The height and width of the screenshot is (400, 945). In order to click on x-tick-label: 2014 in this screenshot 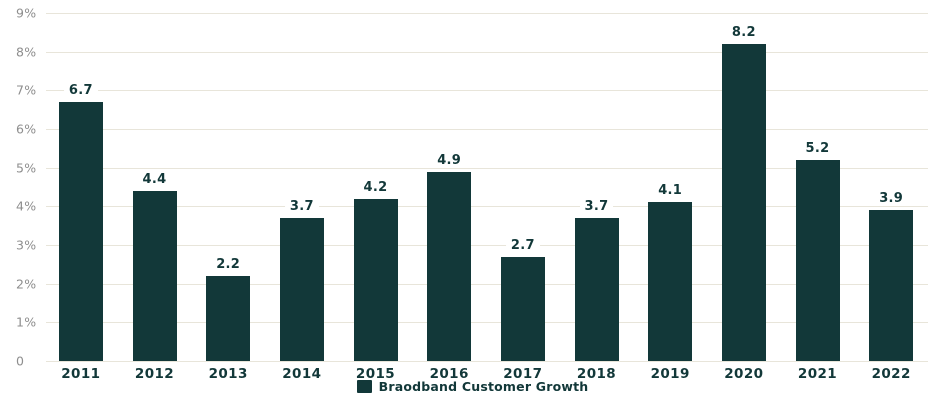, I will do `click(302, 374)`.